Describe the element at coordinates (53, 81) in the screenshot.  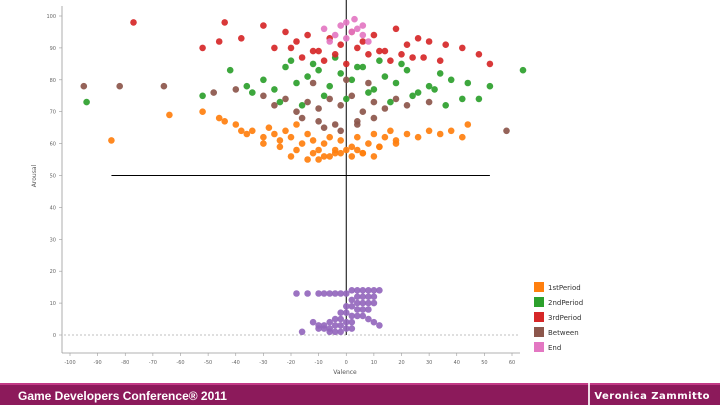
I see `y-tick-label: 80` at that location.